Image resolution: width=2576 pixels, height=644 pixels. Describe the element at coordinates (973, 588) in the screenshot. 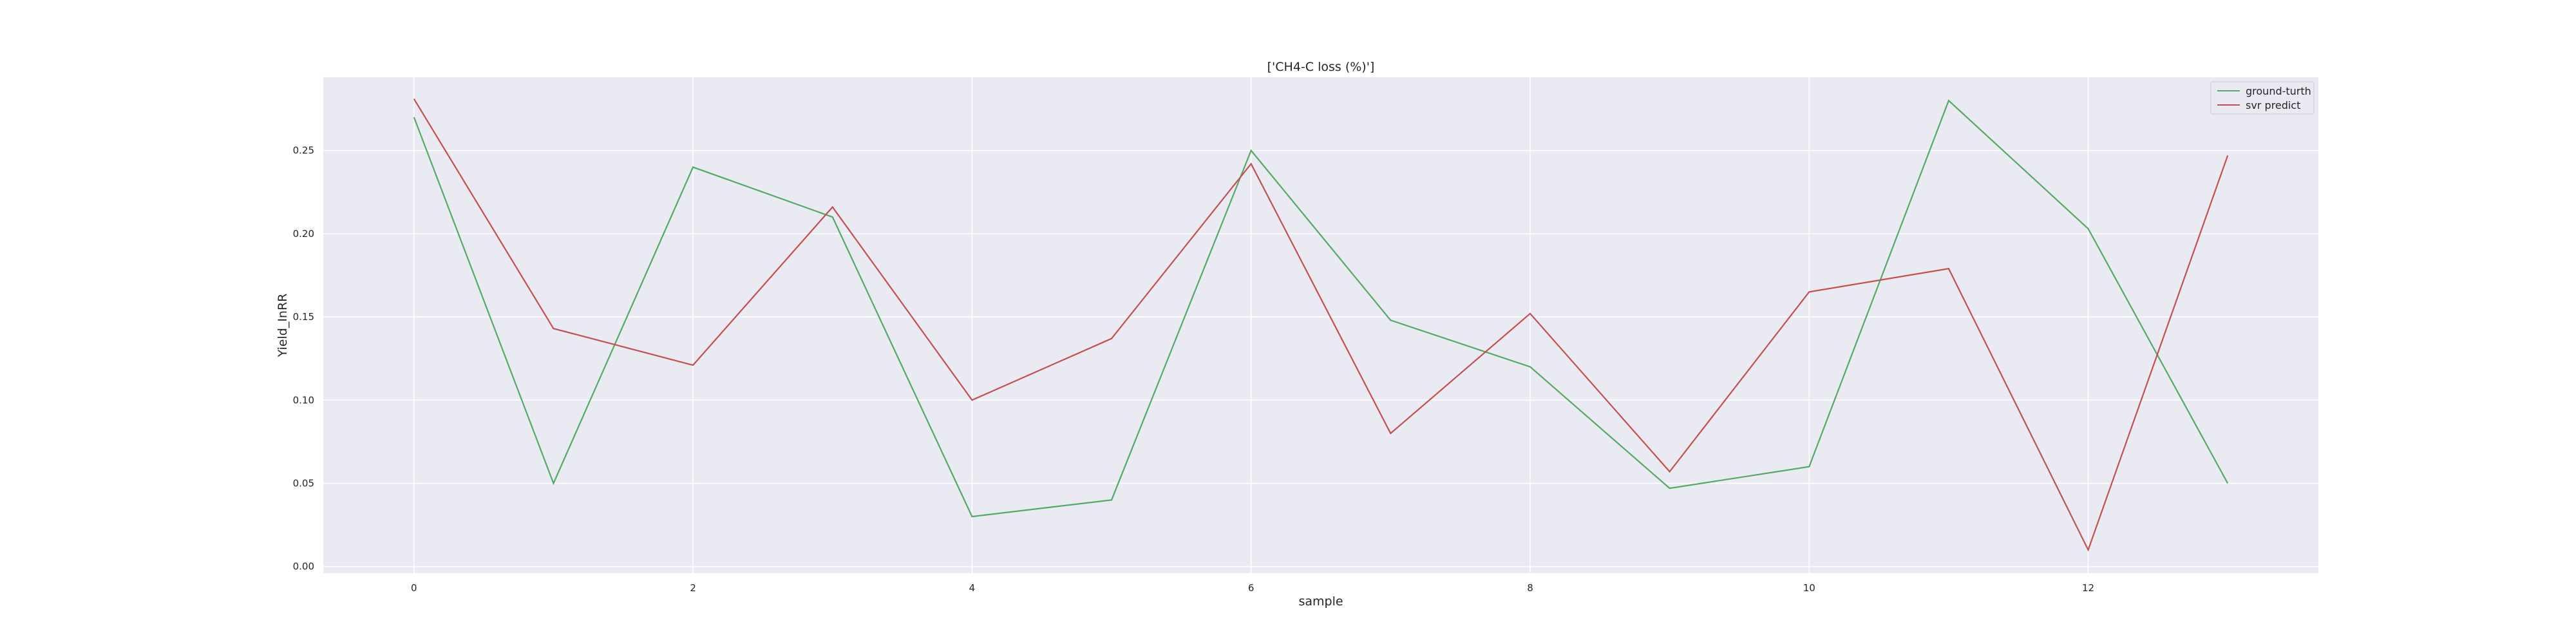

I see `x-tick-label: 4` at that location.